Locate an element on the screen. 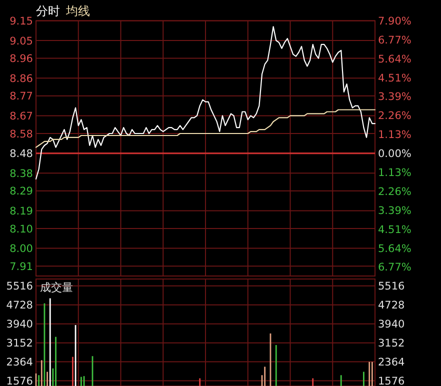 The width and height of the screenshot is (441, 386). text: 均线 is located at coordinates (77, 11).